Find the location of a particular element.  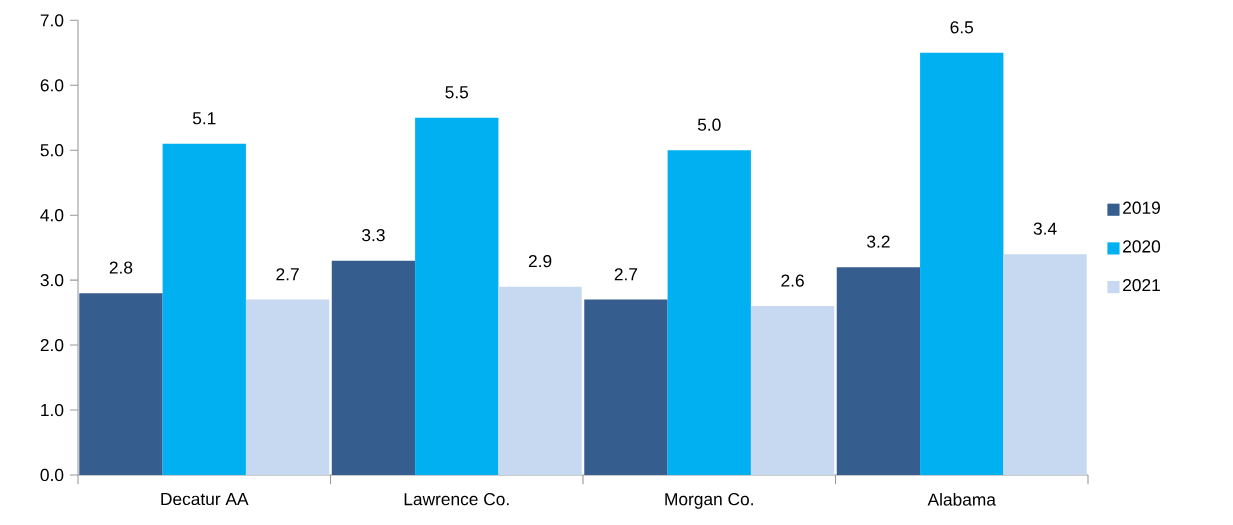

x-tick-label: Decatur AA is located at coordinates (205, 499).